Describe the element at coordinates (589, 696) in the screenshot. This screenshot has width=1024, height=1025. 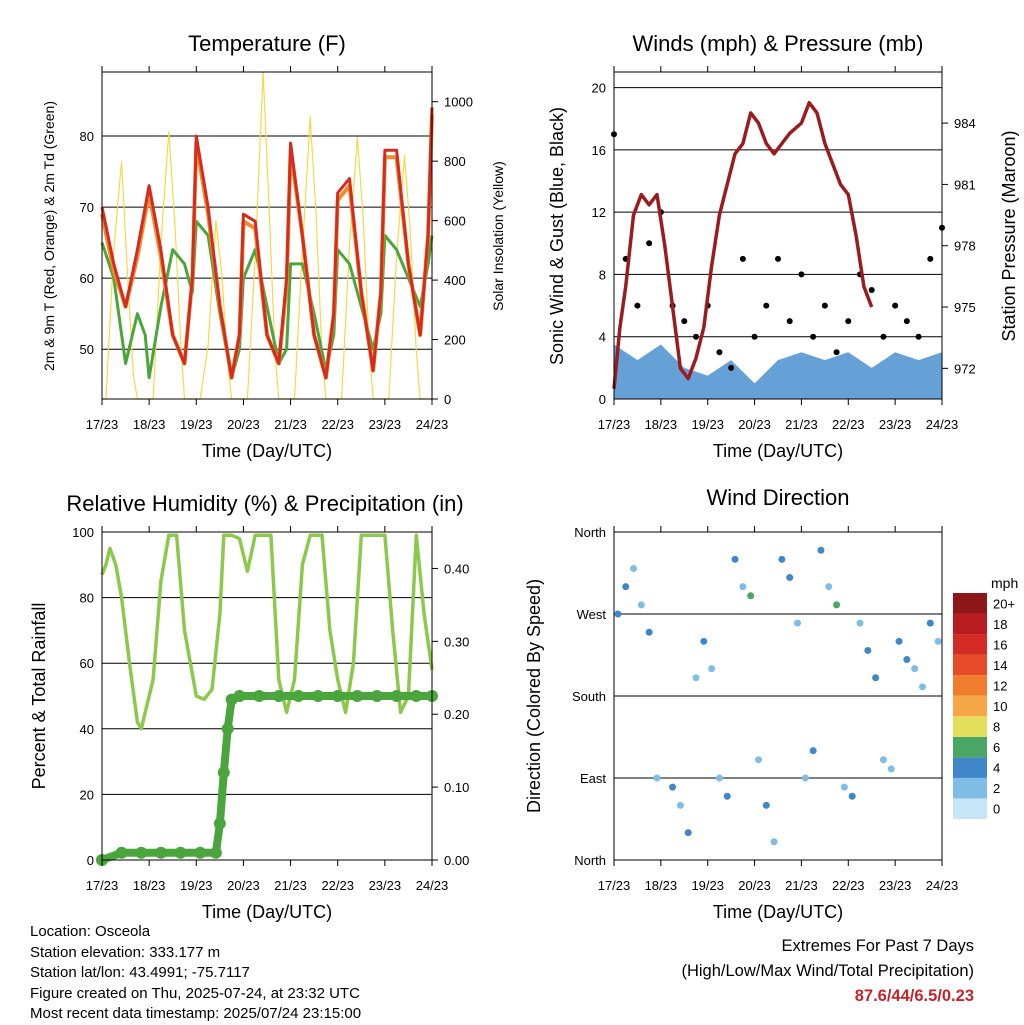
I see `y-tick-label-dir-2: South` at that location.